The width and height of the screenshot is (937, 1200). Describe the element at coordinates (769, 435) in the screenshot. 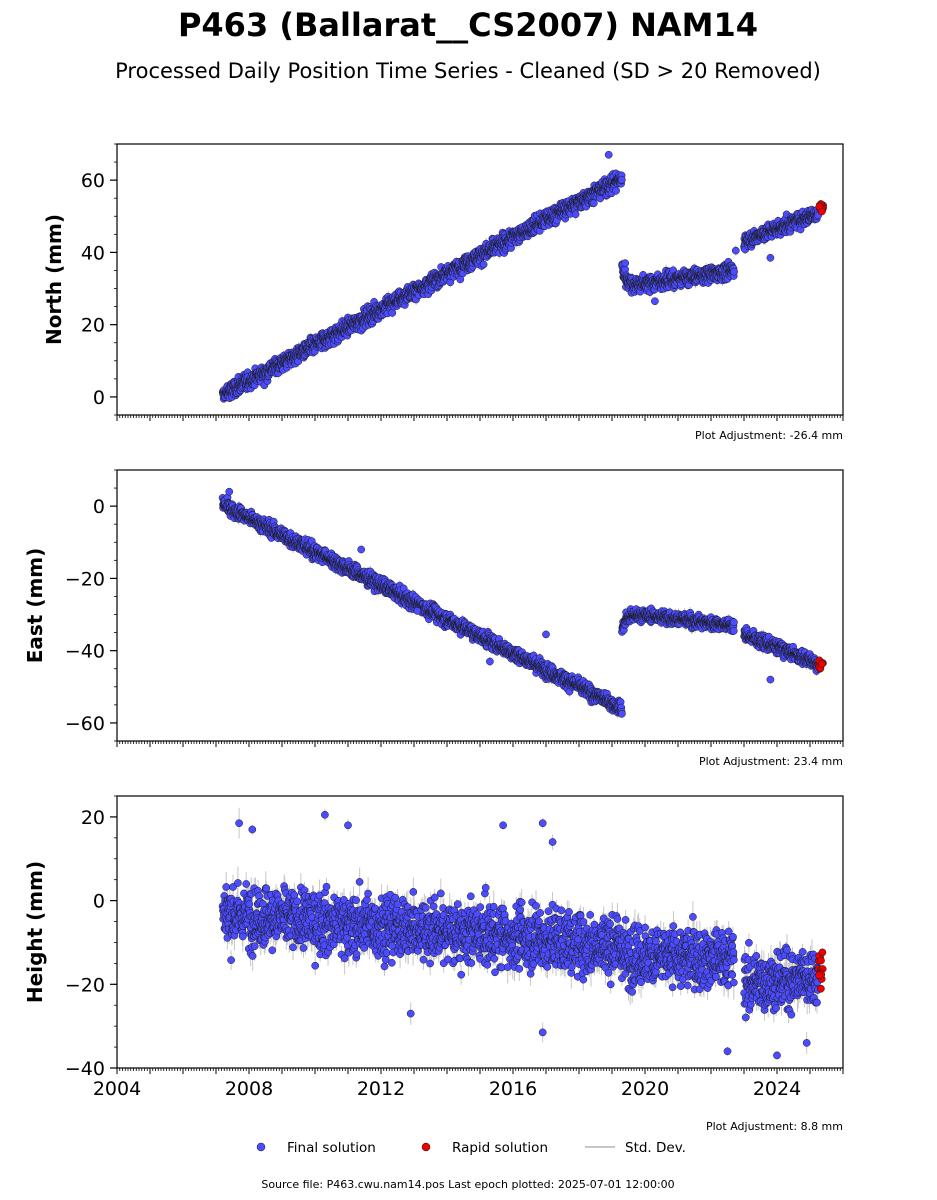

I see `plot-adjustment: Plot Adjustment: -26.4 mm` at that location.